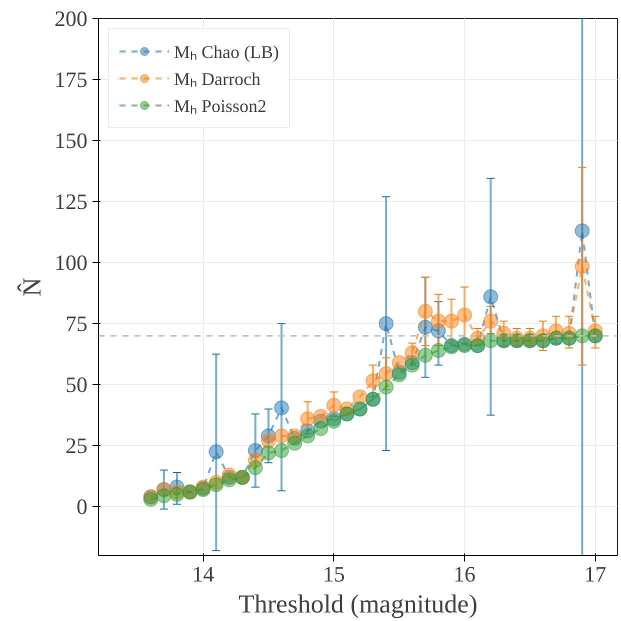 The height and width of the screenshot is (621, 621). What do you see at coordinates (333, 574) in the screenshot?
I see `x-tick-label: 15` at bounding box center [333, 574].